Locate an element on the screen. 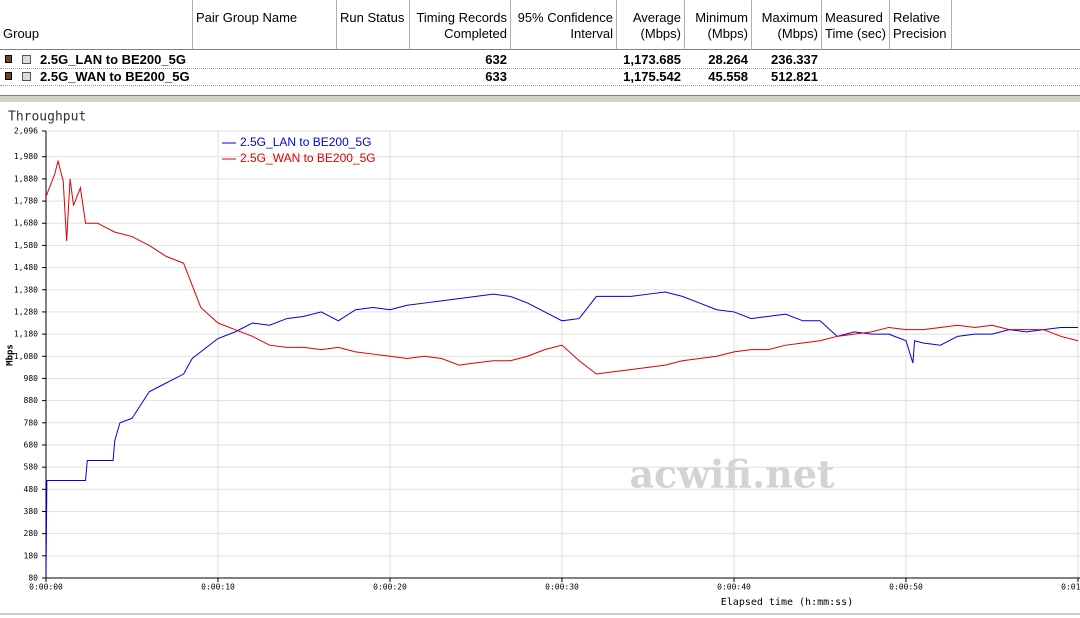 Image resolution: width=1080 pixels, height=618 pixels. x-tick-label: 0:00:30 is located at coordinates (562, 587).